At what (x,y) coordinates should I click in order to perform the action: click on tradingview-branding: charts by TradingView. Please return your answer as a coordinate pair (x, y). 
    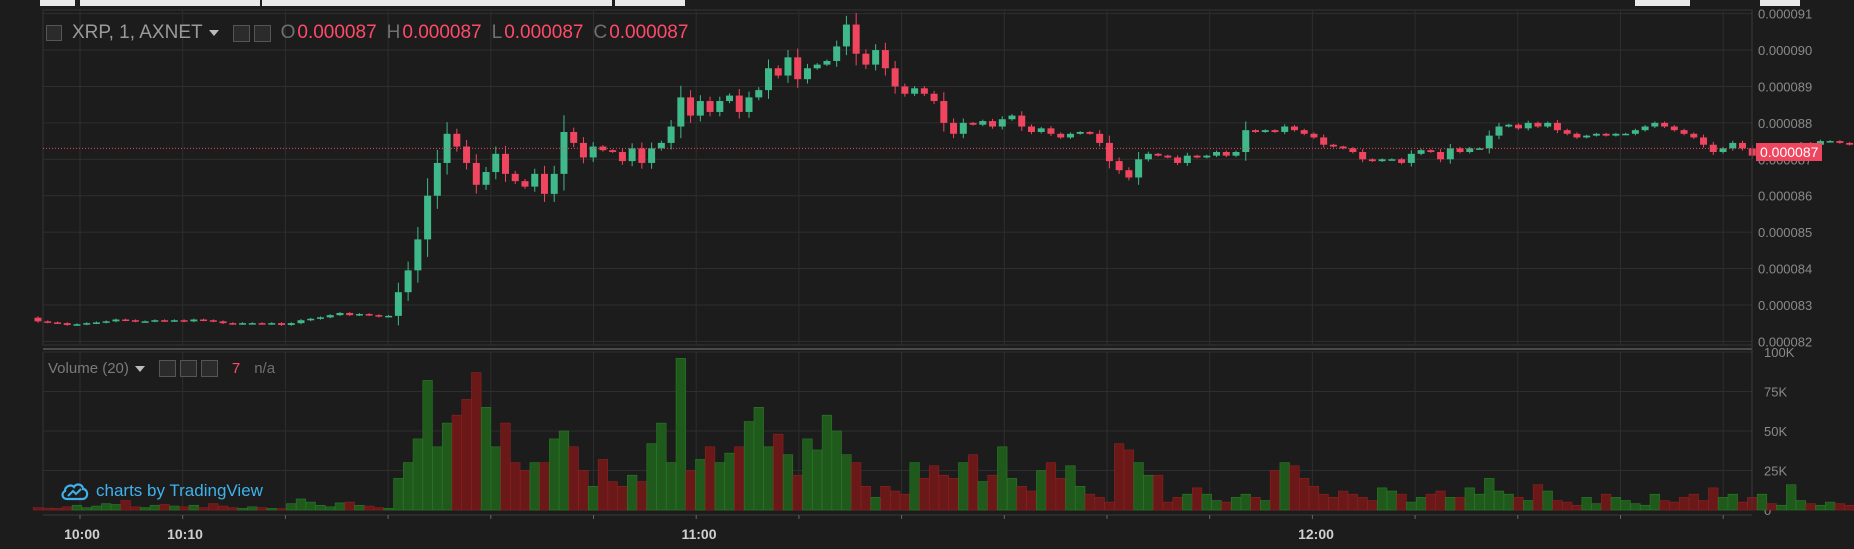
    Looking at the image, I should click on (161, 491).